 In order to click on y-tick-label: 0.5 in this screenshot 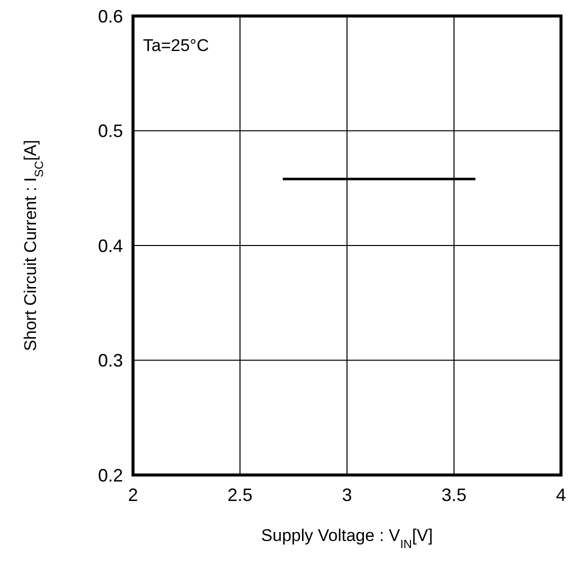, I will do `click(110, 131)`.